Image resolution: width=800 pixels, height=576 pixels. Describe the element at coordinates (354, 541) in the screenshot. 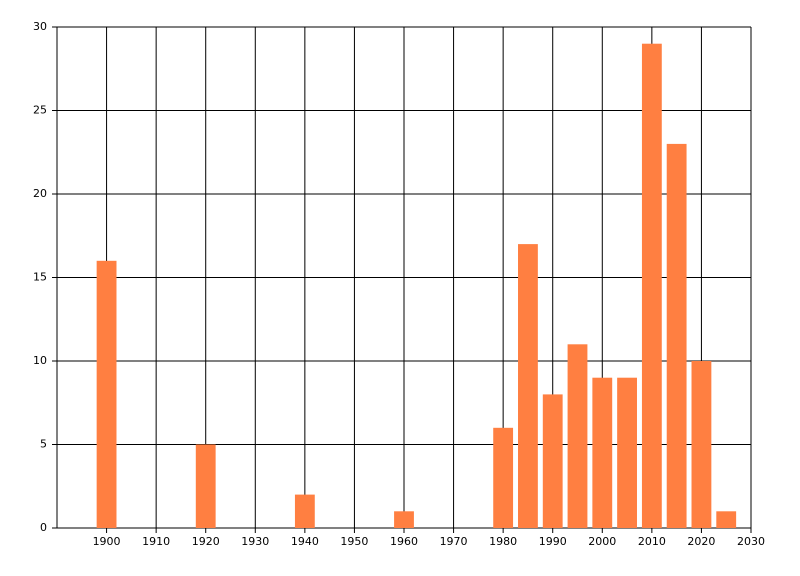

I see `x-tick-label: 1950` at that location.